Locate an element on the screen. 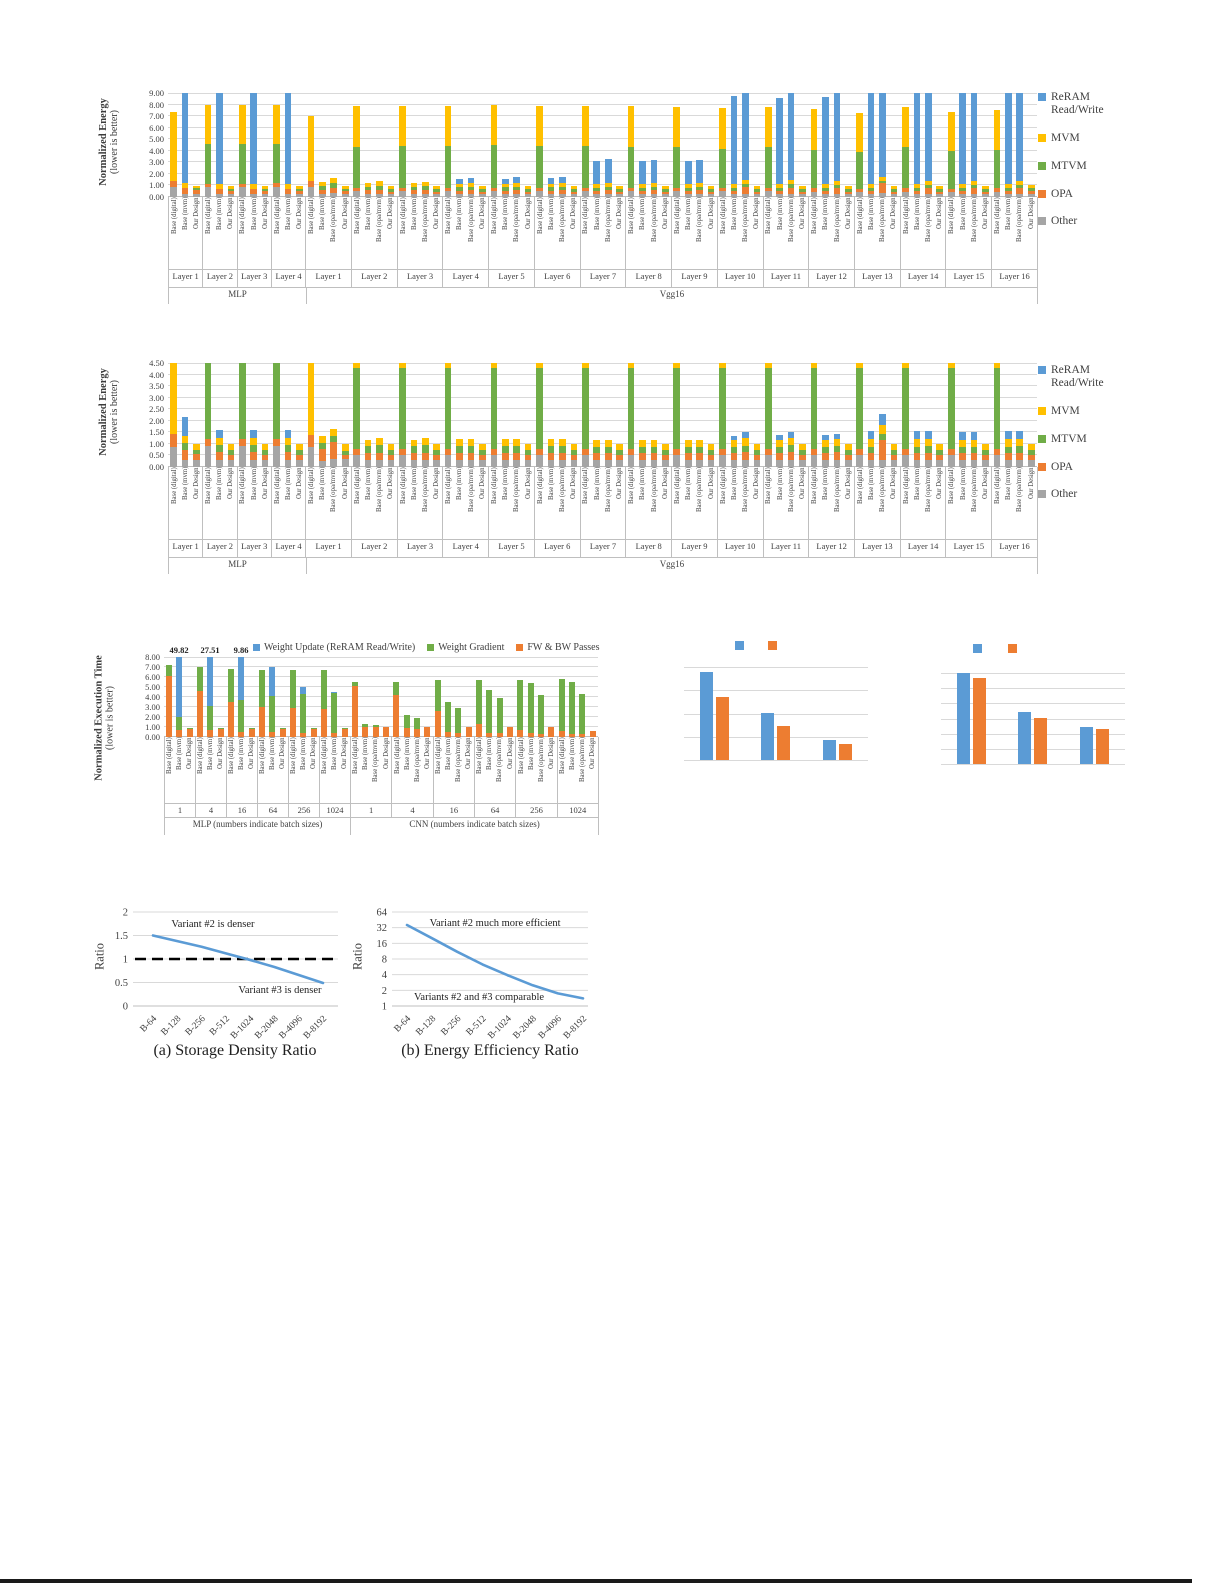  y-axis-tick-label: 1.5 is located at coordinates (121, 936).